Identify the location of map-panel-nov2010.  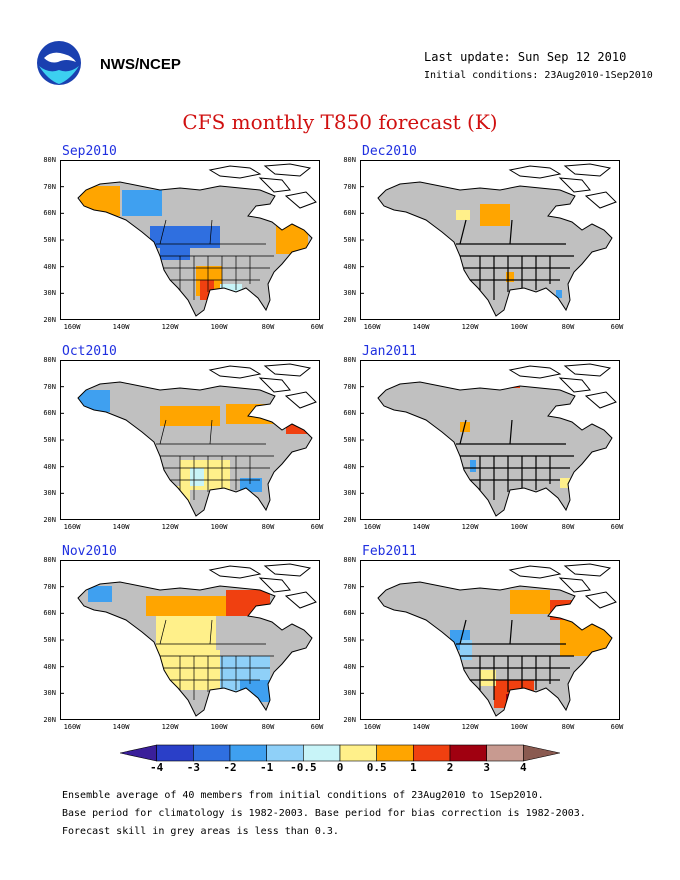
(190, 640).